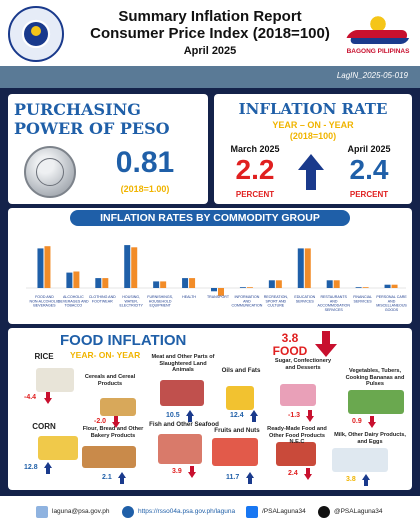 The height and width of the screenshot is (530, 420). Describe the element at coordinates (324, 512) in the screenshot. I see `x-icon` at that location.